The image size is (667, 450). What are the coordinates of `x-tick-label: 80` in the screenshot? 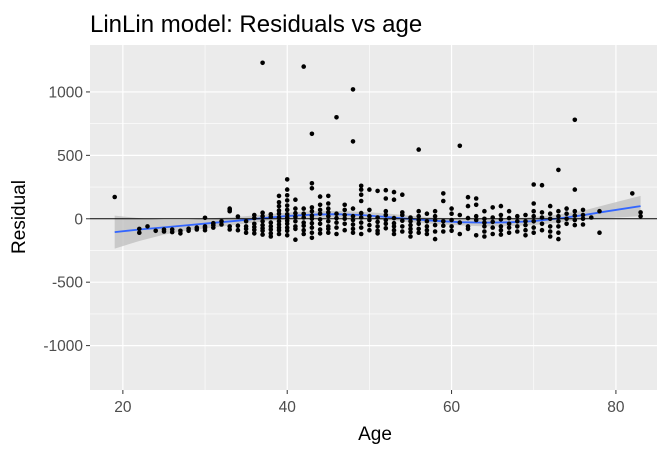 It's located at (616, 407).